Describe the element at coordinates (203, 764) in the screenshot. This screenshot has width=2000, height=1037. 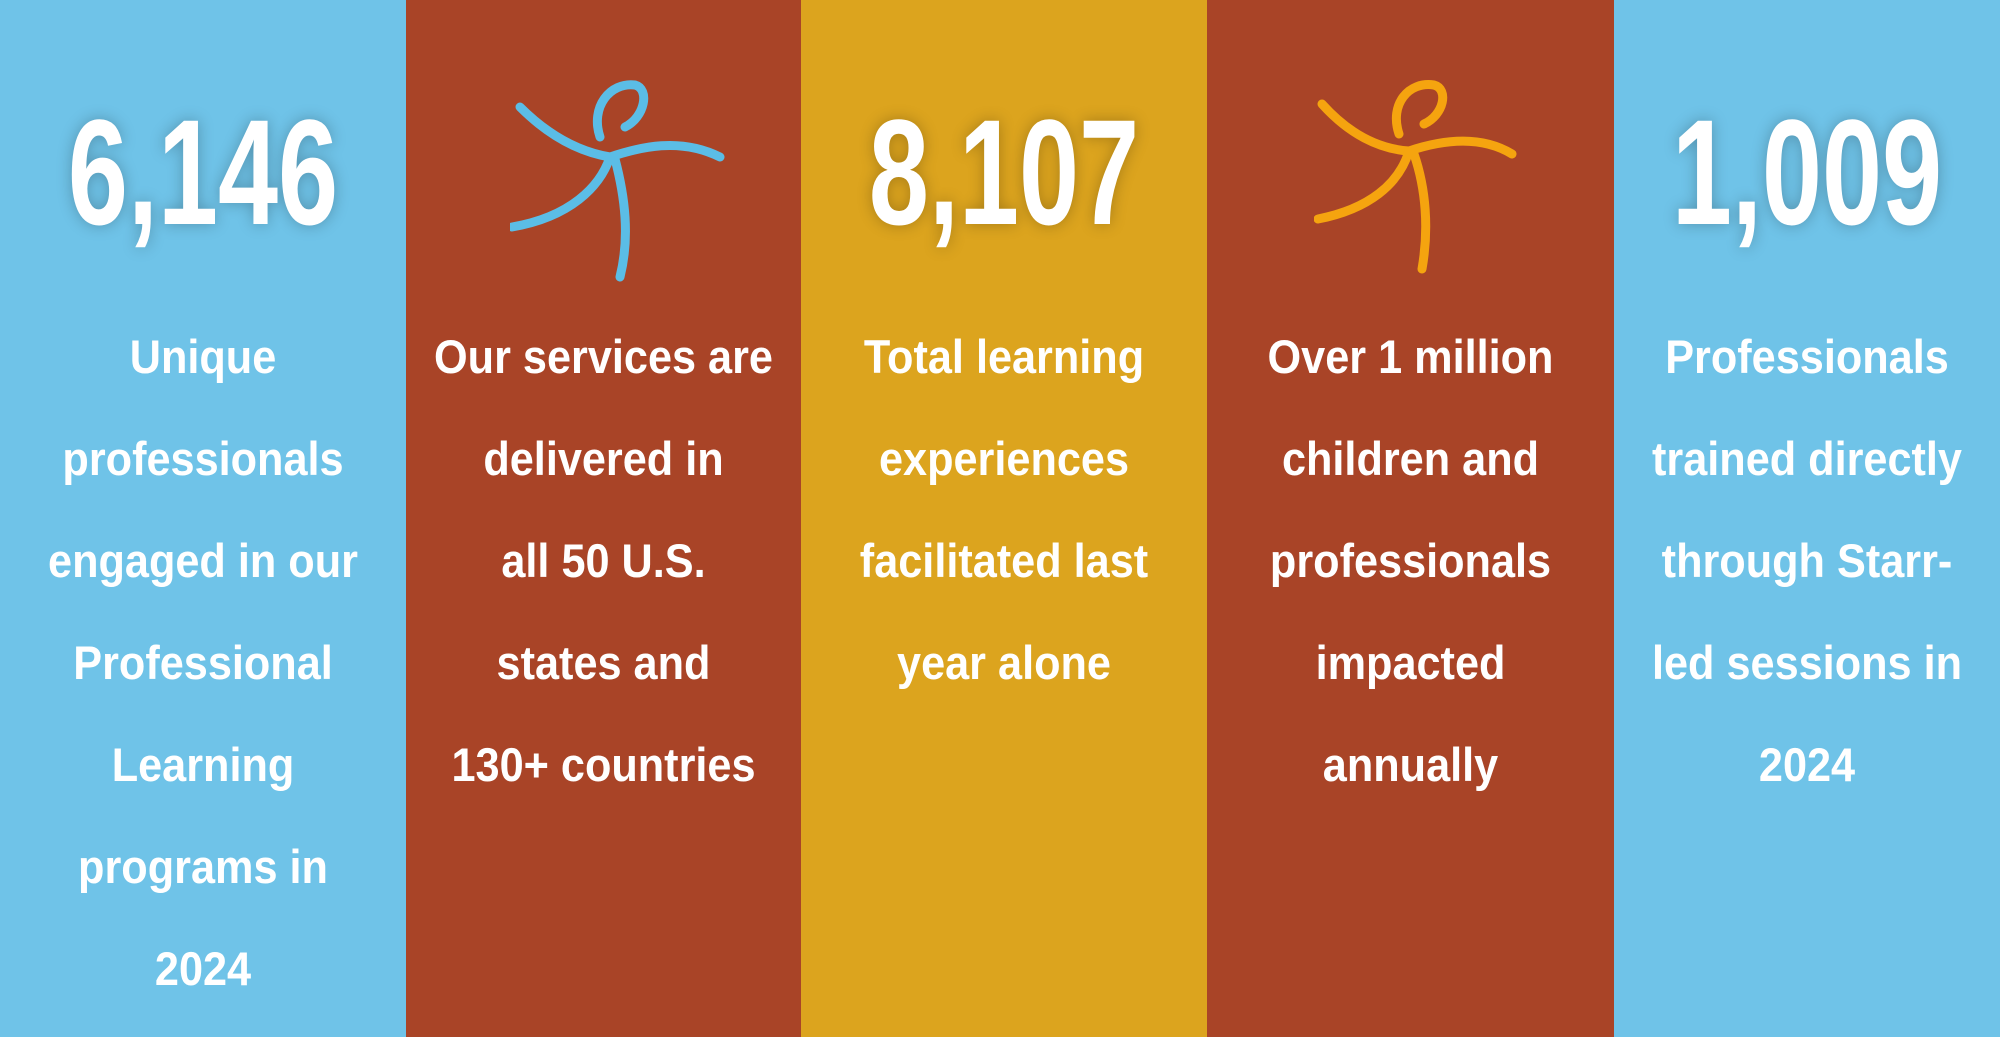
I see `stat-description: Learning` at that location.